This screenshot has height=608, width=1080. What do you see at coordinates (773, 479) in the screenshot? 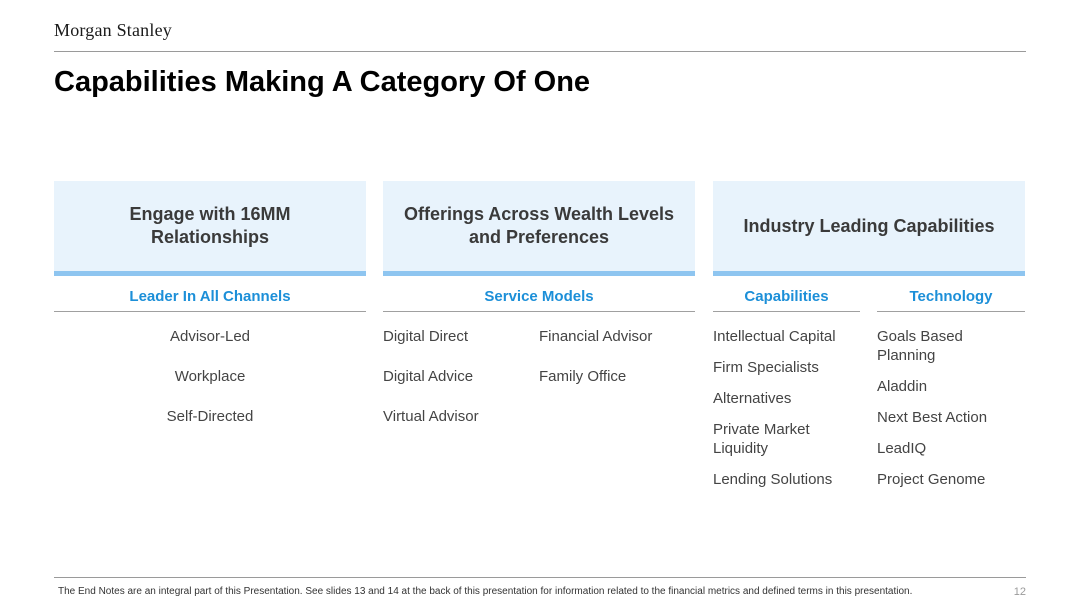
I see `list-item: Lending Solutions` at bounding box center [773, 479].